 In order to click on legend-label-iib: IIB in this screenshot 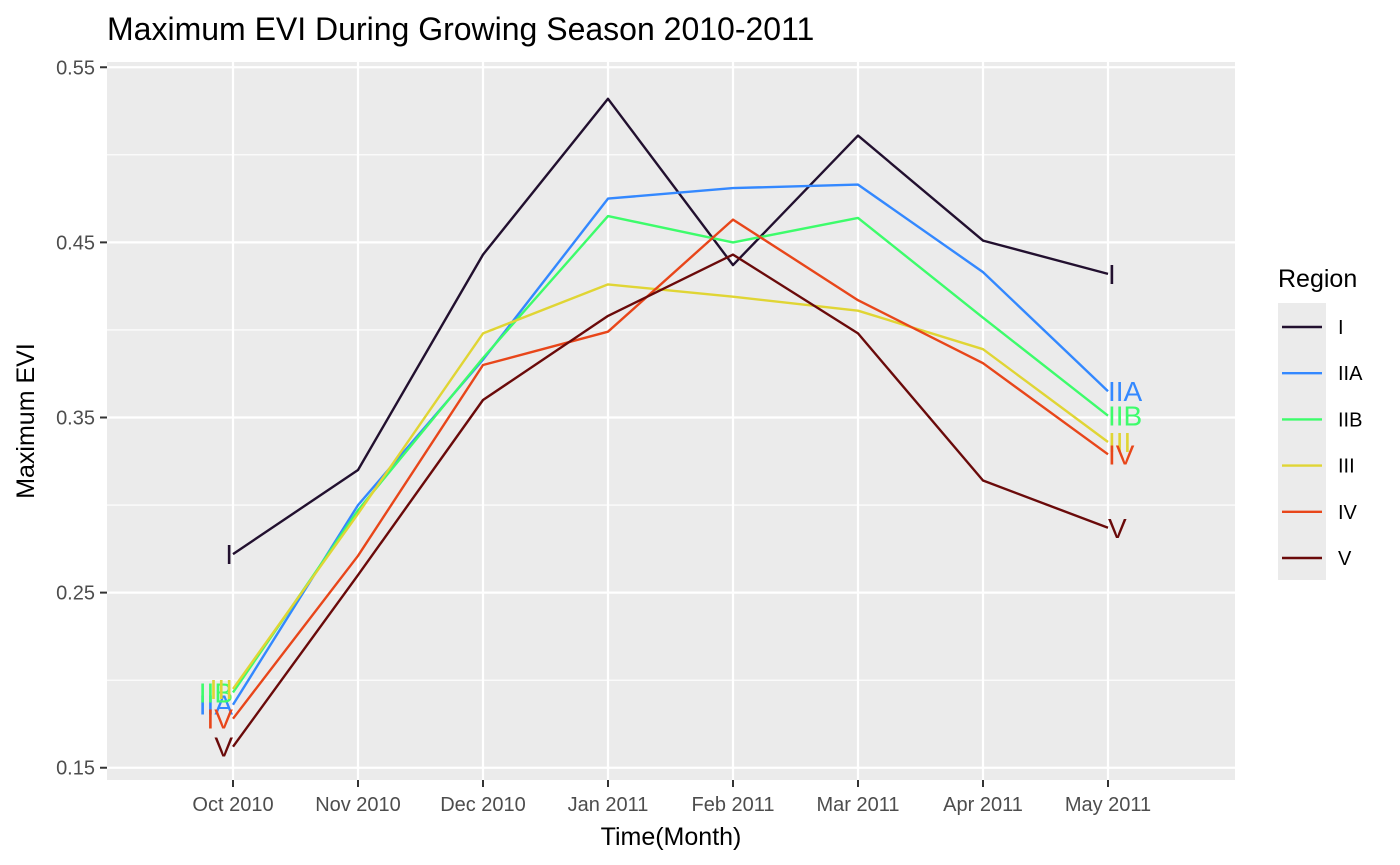, I will do `click(1350, 420)`.